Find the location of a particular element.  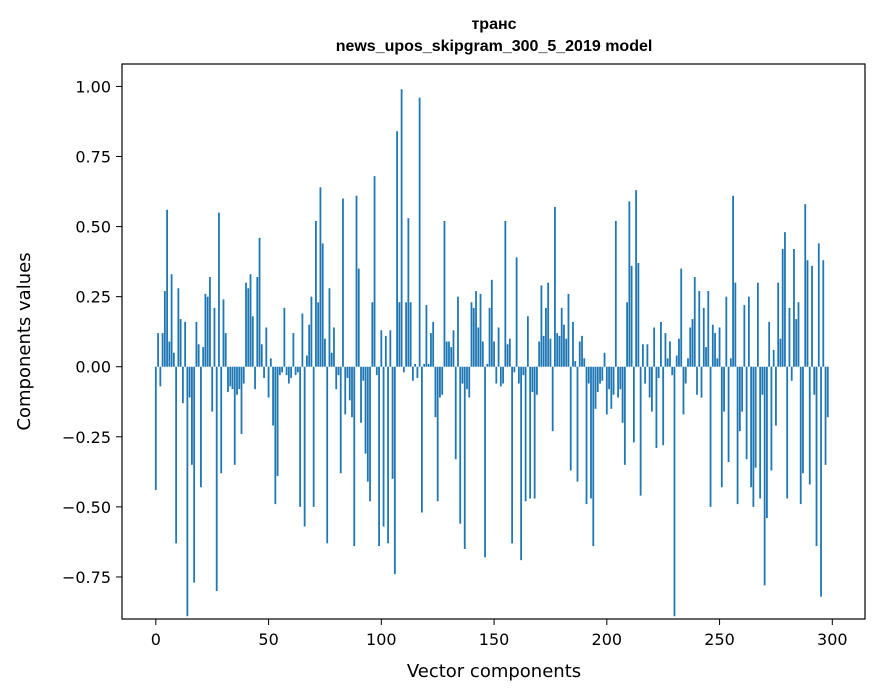

y-axis-ticks: 1.00 0.75 0.50 0.25 0.00 −0.25 −0.50 −0.75 is located at coordinates (92, 332).